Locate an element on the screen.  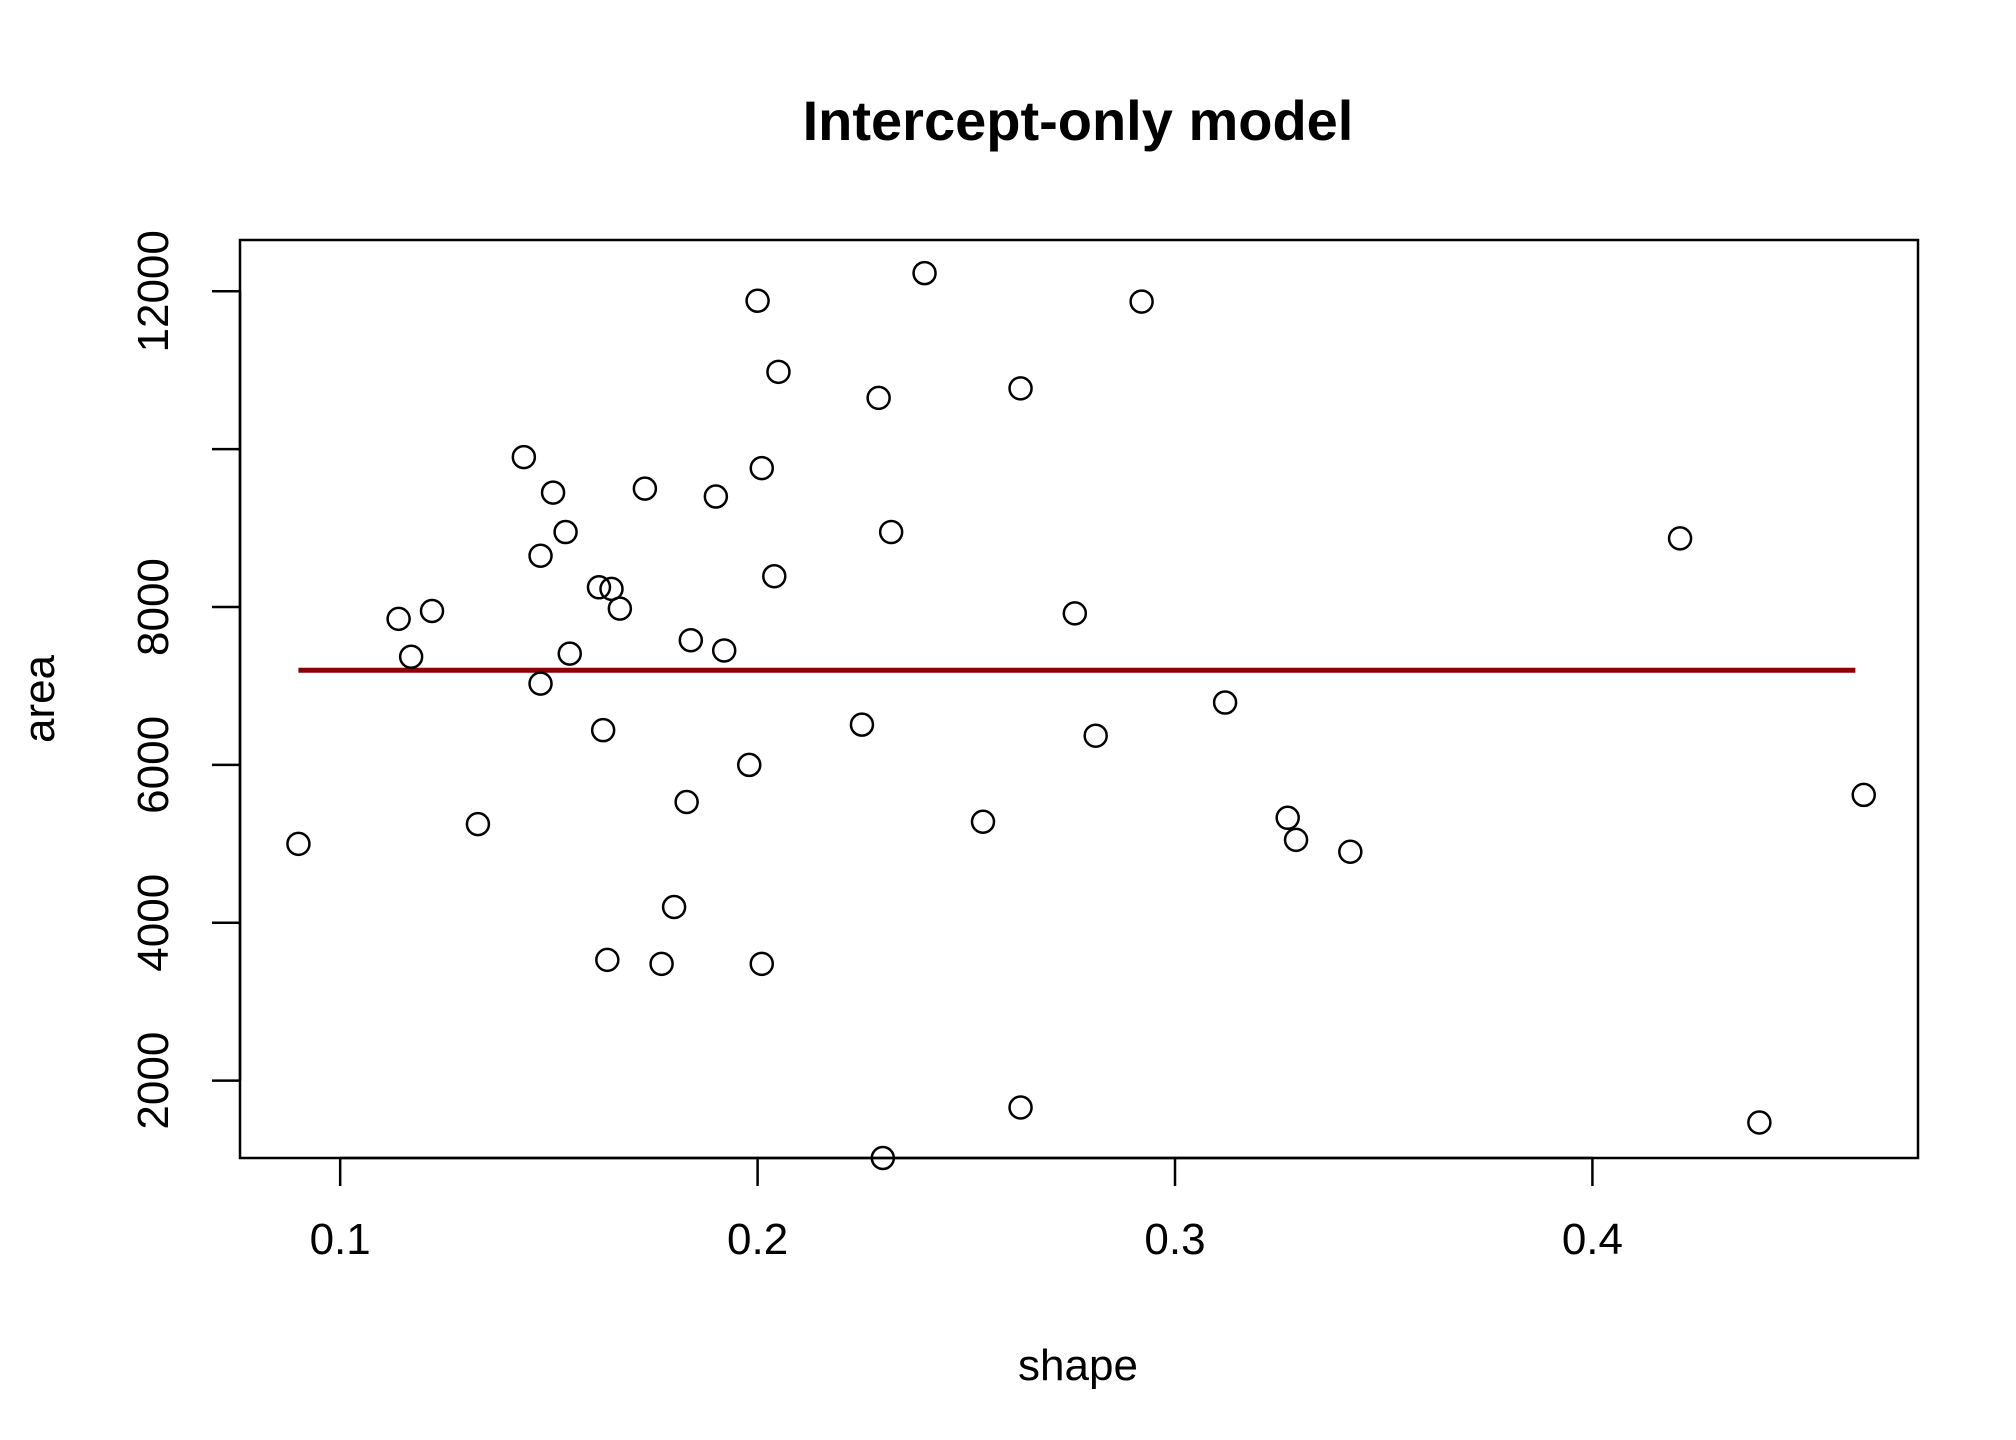
y-tick-label: 12000 is located at coordinates (153, 291).